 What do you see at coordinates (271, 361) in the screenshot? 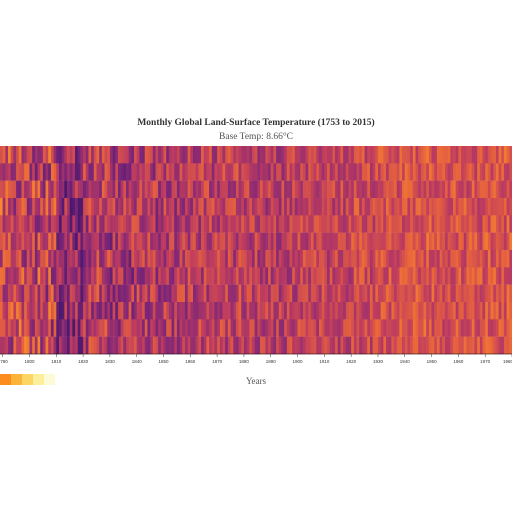
I see `x-tick-label: 1890` at bounding box center [271, 361].